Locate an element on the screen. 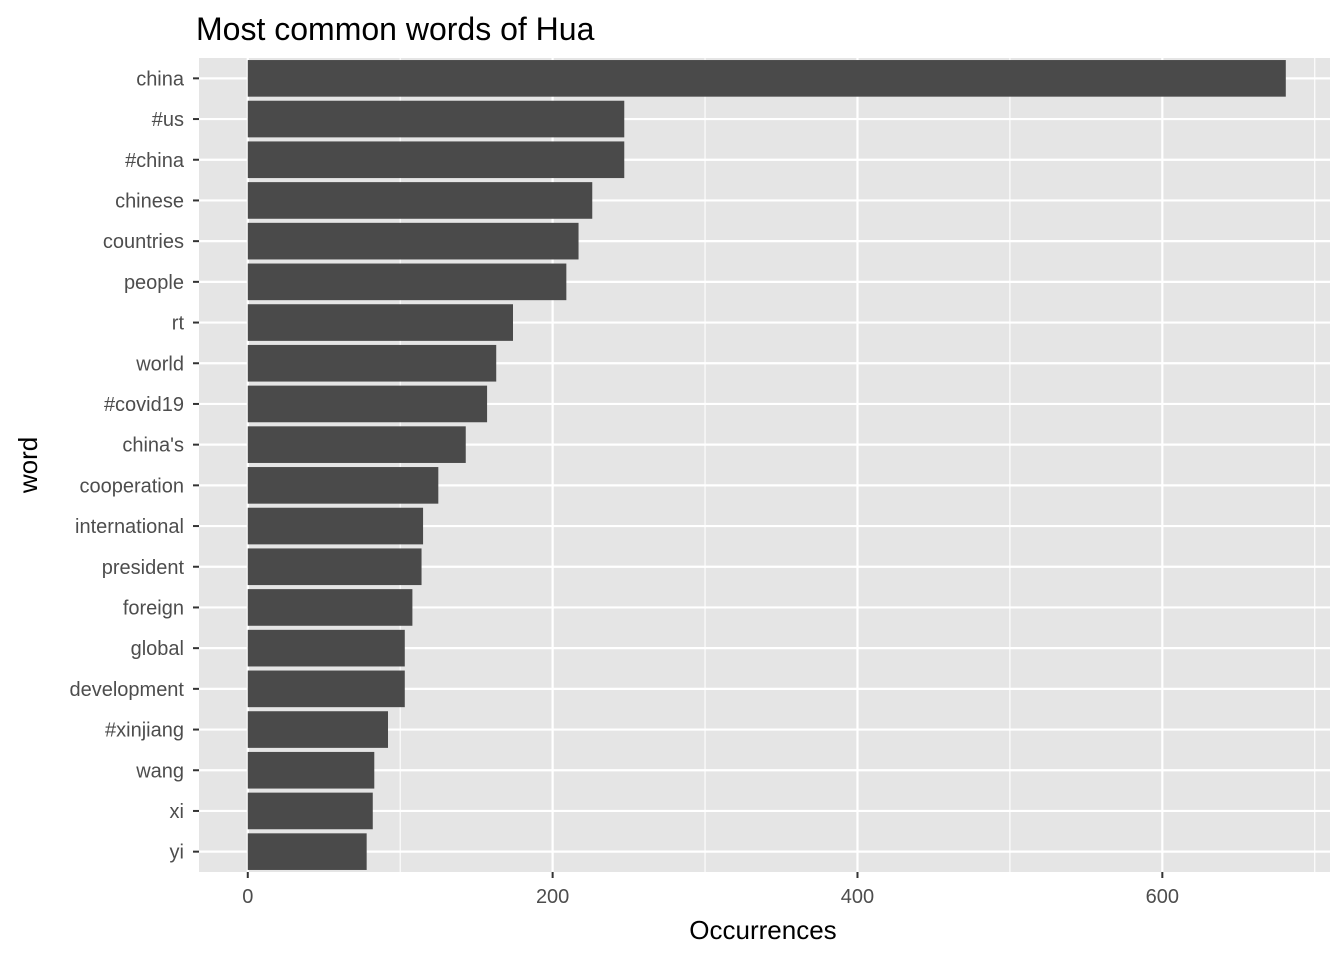  x-axis: 0 200 400 600 is located at coordinates (710, 890).